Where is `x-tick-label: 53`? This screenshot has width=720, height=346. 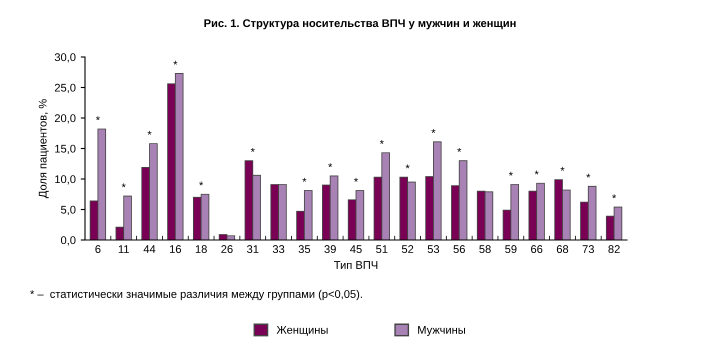
x-tick-label: 53 is located at coordinates (434, 249).